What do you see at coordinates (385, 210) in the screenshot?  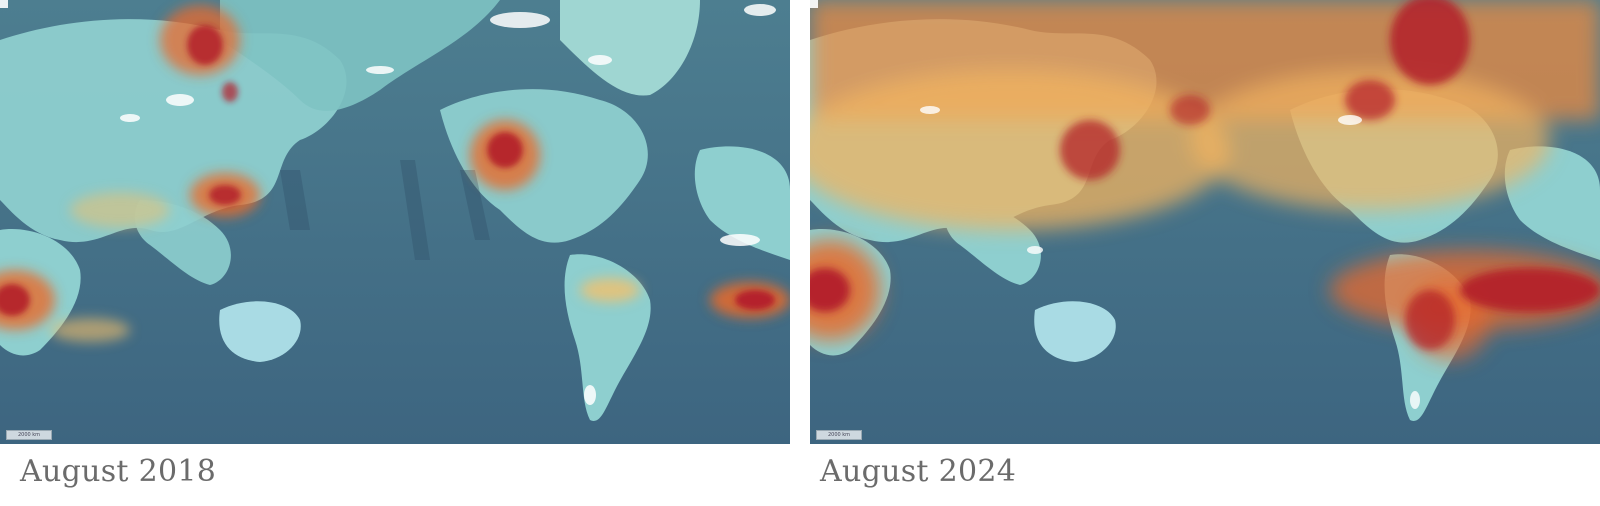 I see `orbit-gaps` at bounding box center [385, 210].